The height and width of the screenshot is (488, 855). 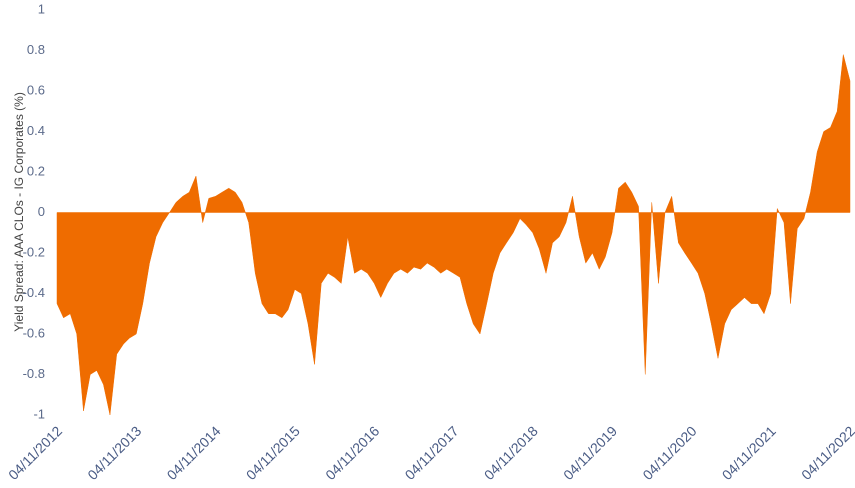 What do you see at coordinates (34, 373) in the screenshot?
I see `y-tick-label: -0.8` at bounding box center [34, 373].